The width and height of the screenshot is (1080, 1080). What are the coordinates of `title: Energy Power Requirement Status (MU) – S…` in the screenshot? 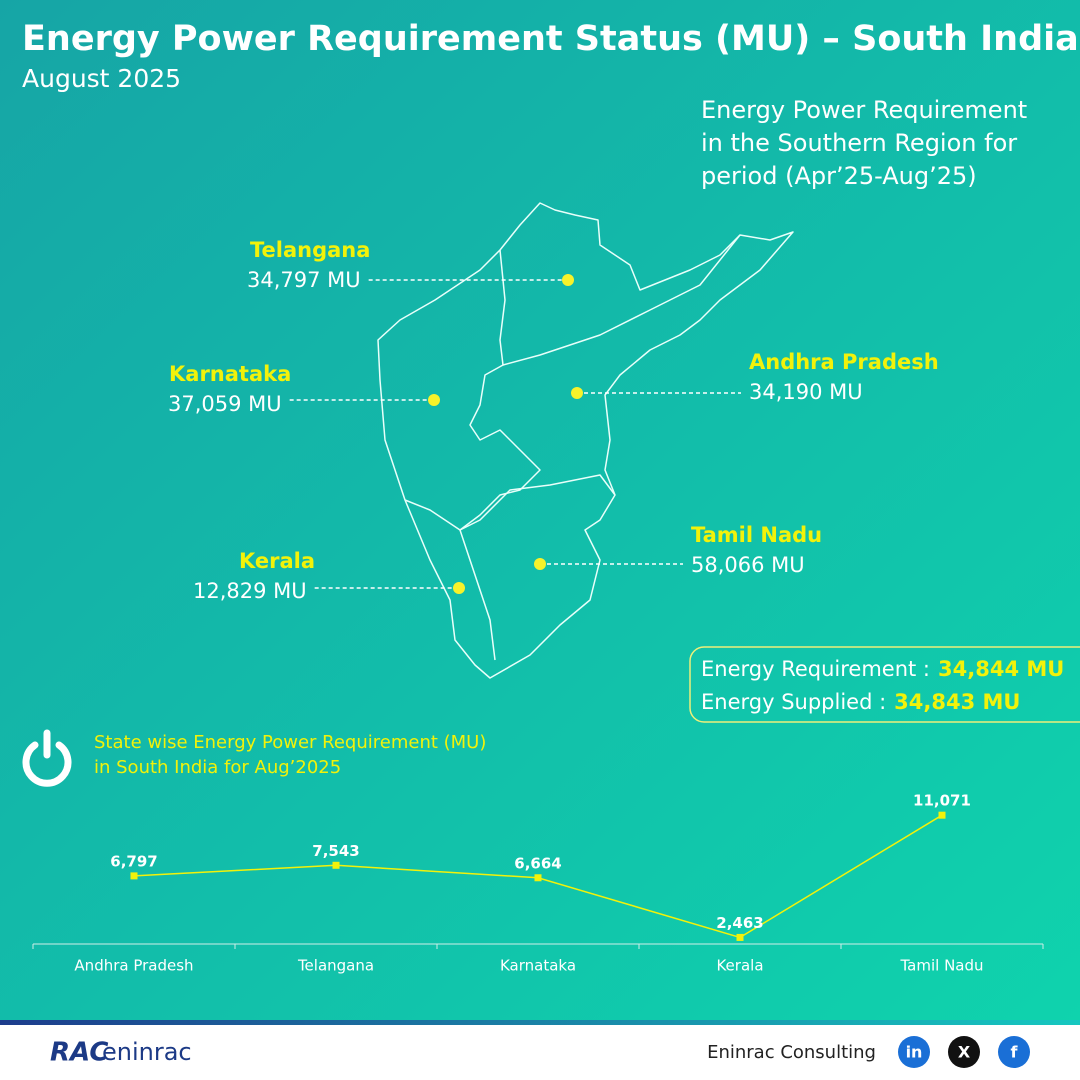 It's located at (550, 39).